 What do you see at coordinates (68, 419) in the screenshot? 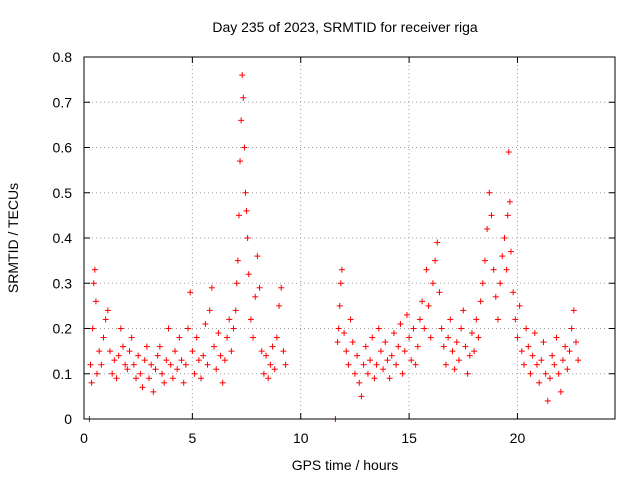
I see `y-tick-label: 0` at bounding box center [68, 419].